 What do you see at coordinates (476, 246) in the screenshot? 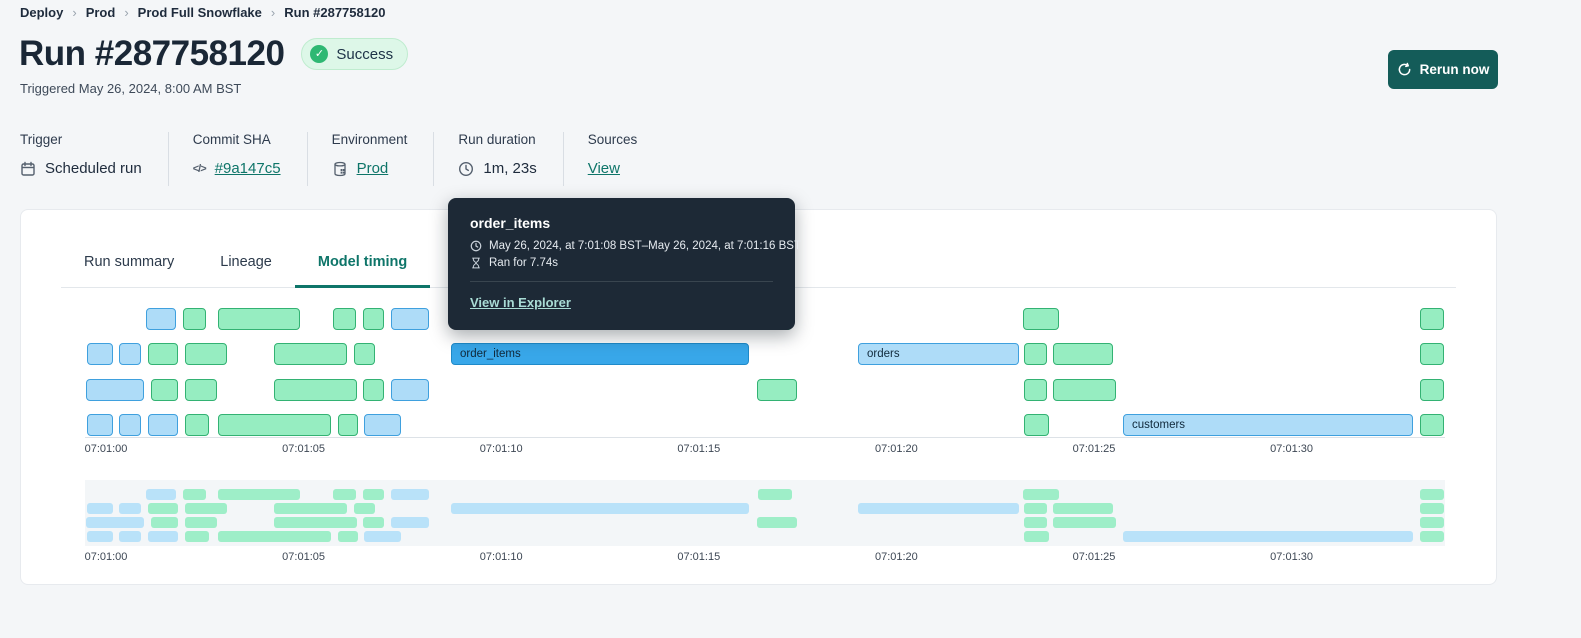
I see `clock-icon` at bounding box center [476, 246].